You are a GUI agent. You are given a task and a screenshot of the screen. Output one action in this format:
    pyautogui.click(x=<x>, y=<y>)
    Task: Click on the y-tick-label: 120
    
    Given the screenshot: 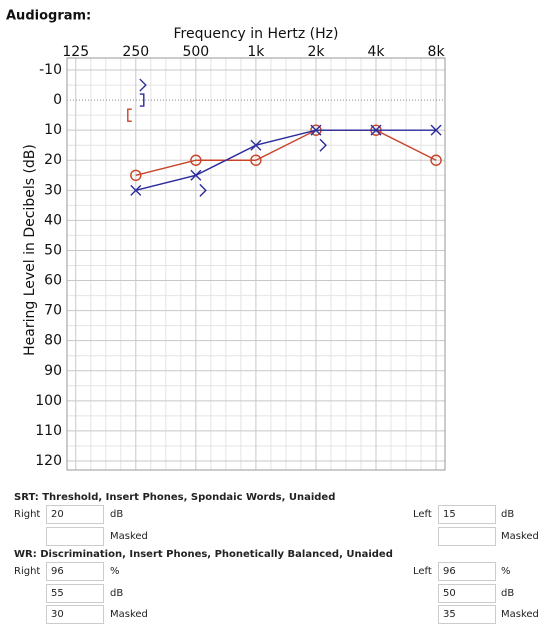 What is the action you would take?
    pyautogui.click(x=48, y=461)
    